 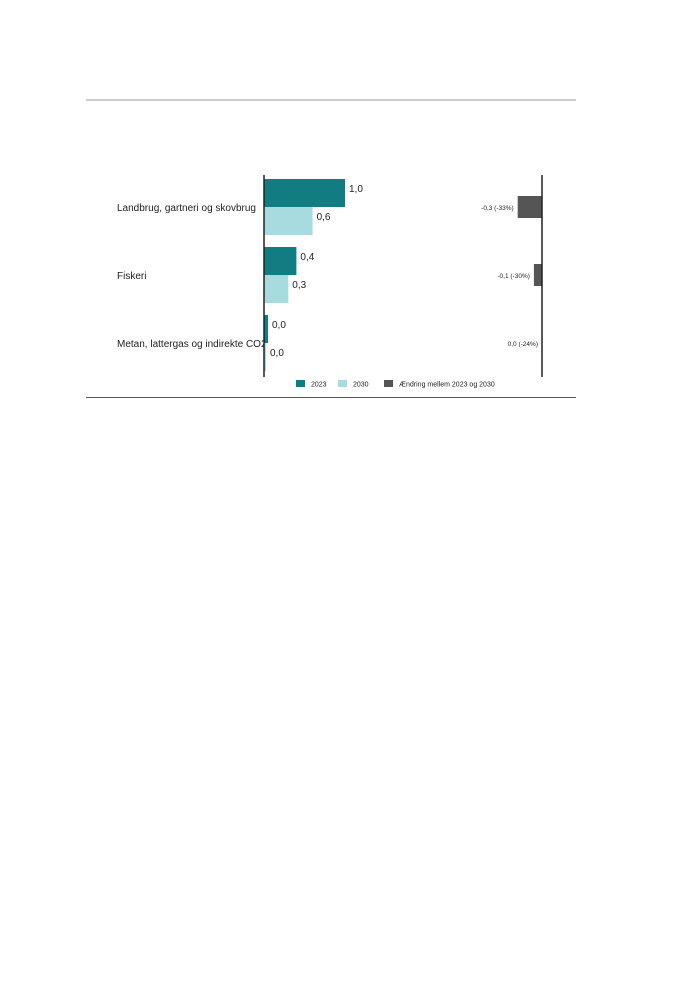 What do you see at coordinates (324, 217) in the screenshot?
I see `data-label-2030: 0,6` at bounding box center [324, 217].